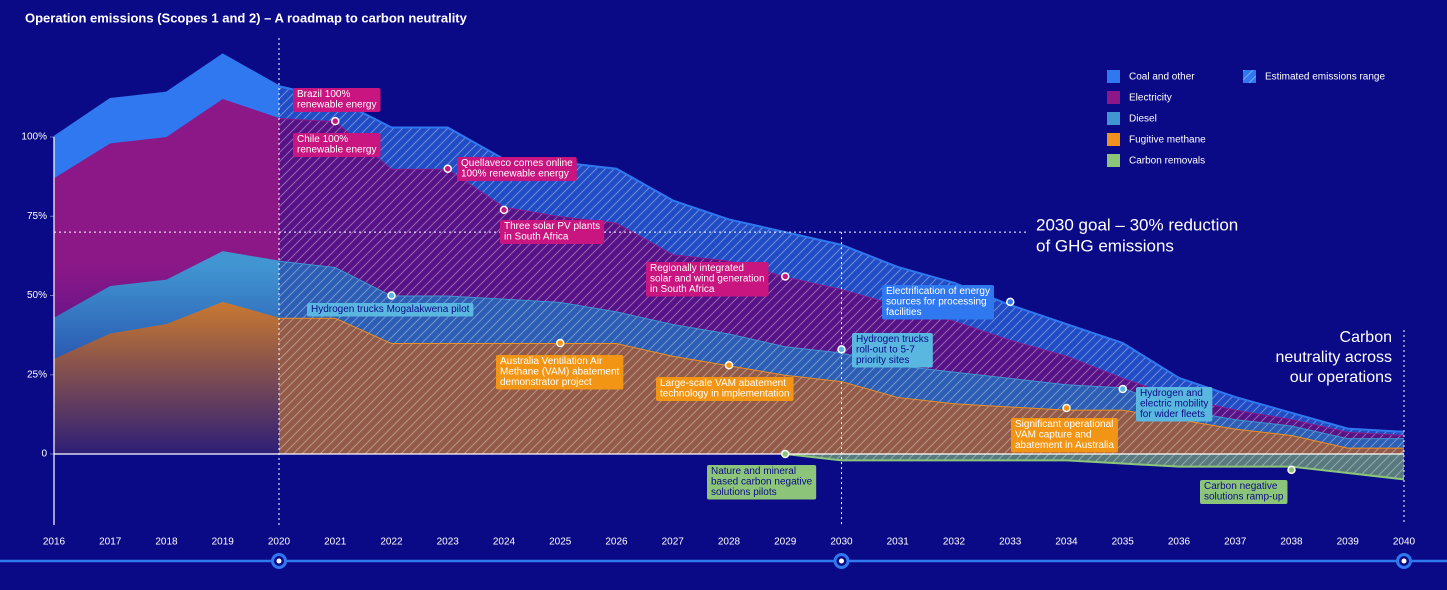 The image size is (1447, 590). Describe the element at coordinates (1143, 119) in the screenshot. I see `legend-label: Diesel` at that location.